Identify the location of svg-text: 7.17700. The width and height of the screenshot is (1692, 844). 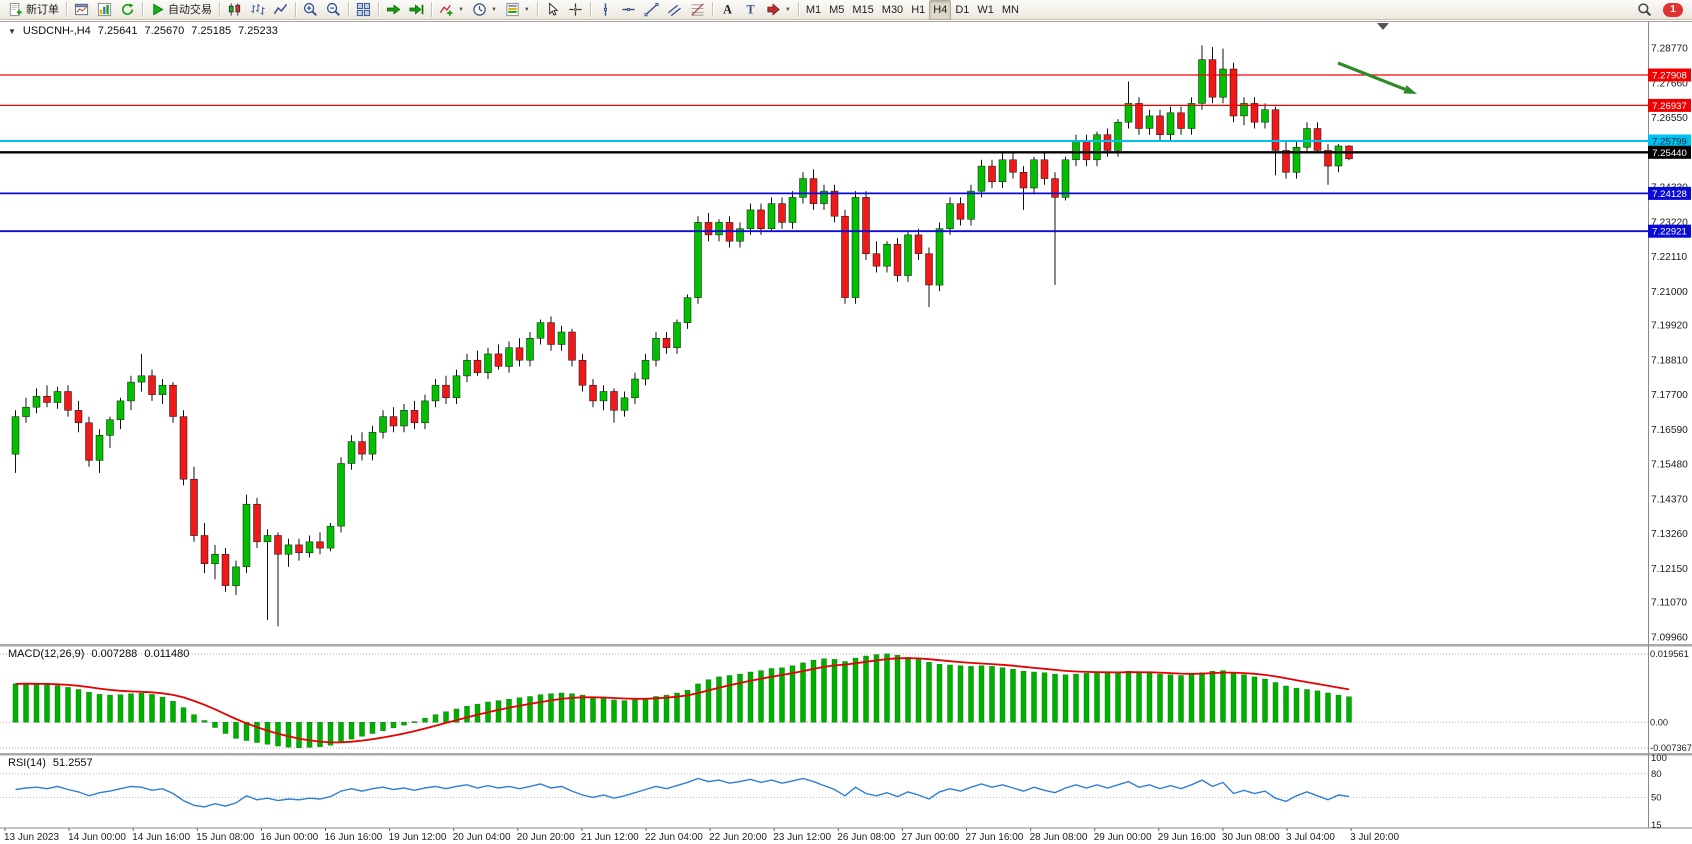
(1669, 395).